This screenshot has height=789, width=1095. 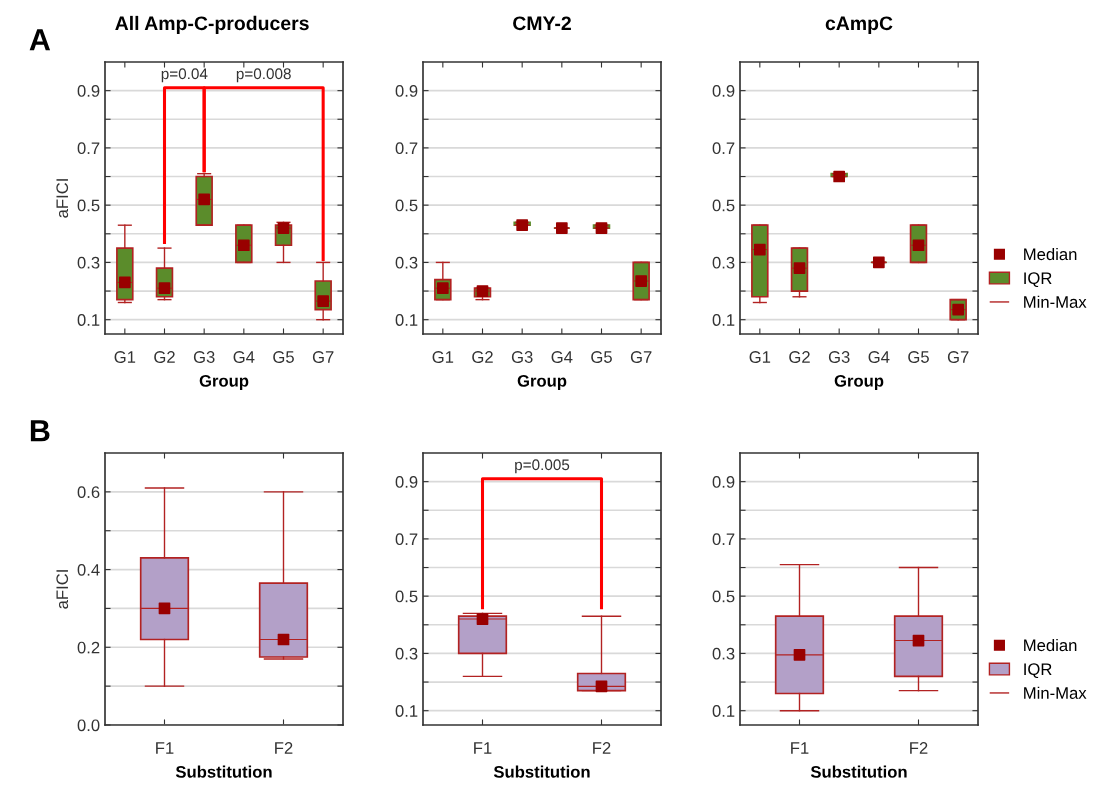 What do you see at coordinates (542, 23) in the screenshot?
I see `chart-title: CMY-2` at bounding box center [542, 23].